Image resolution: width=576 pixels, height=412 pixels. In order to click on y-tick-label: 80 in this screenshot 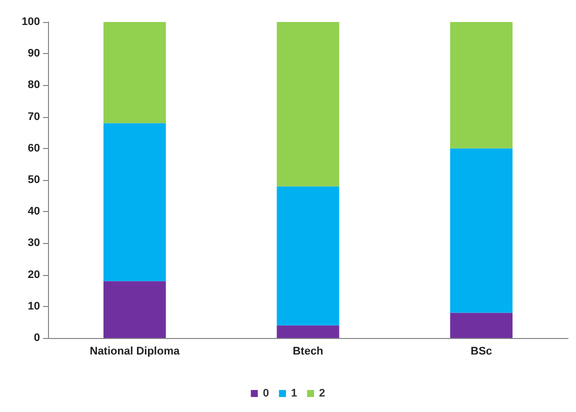, I will do `click(34, 85)`.